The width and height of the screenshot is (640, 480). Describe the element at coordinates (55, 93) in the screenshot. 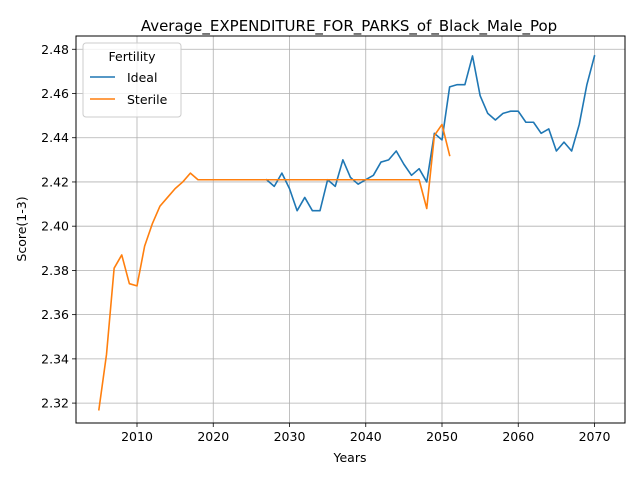

I see `y-tick-label: 2.46` at that location.